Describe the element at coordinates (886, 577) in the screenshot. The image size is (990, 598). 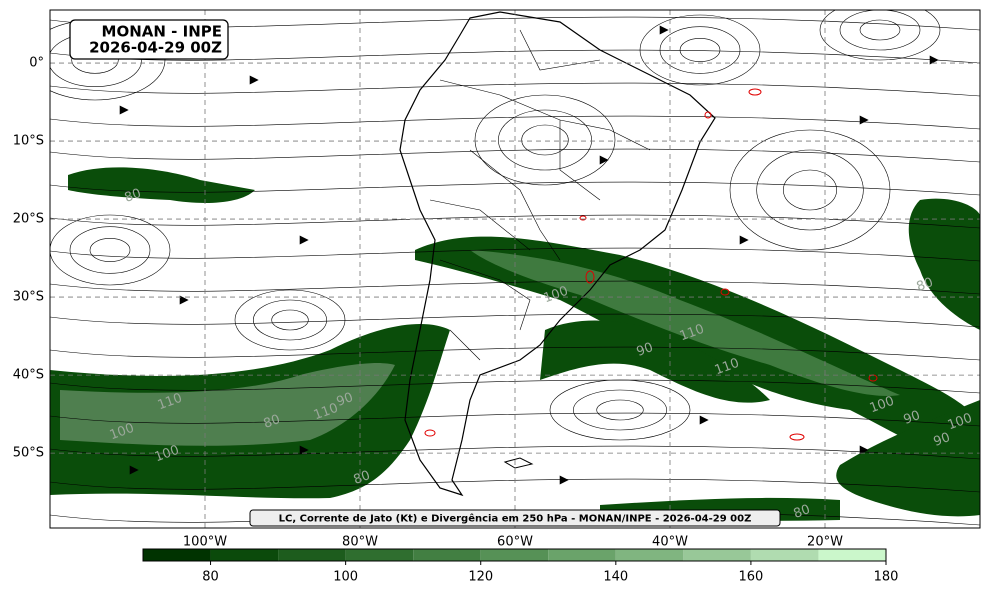
I see `colorbar-tick-label: 180` at that location.